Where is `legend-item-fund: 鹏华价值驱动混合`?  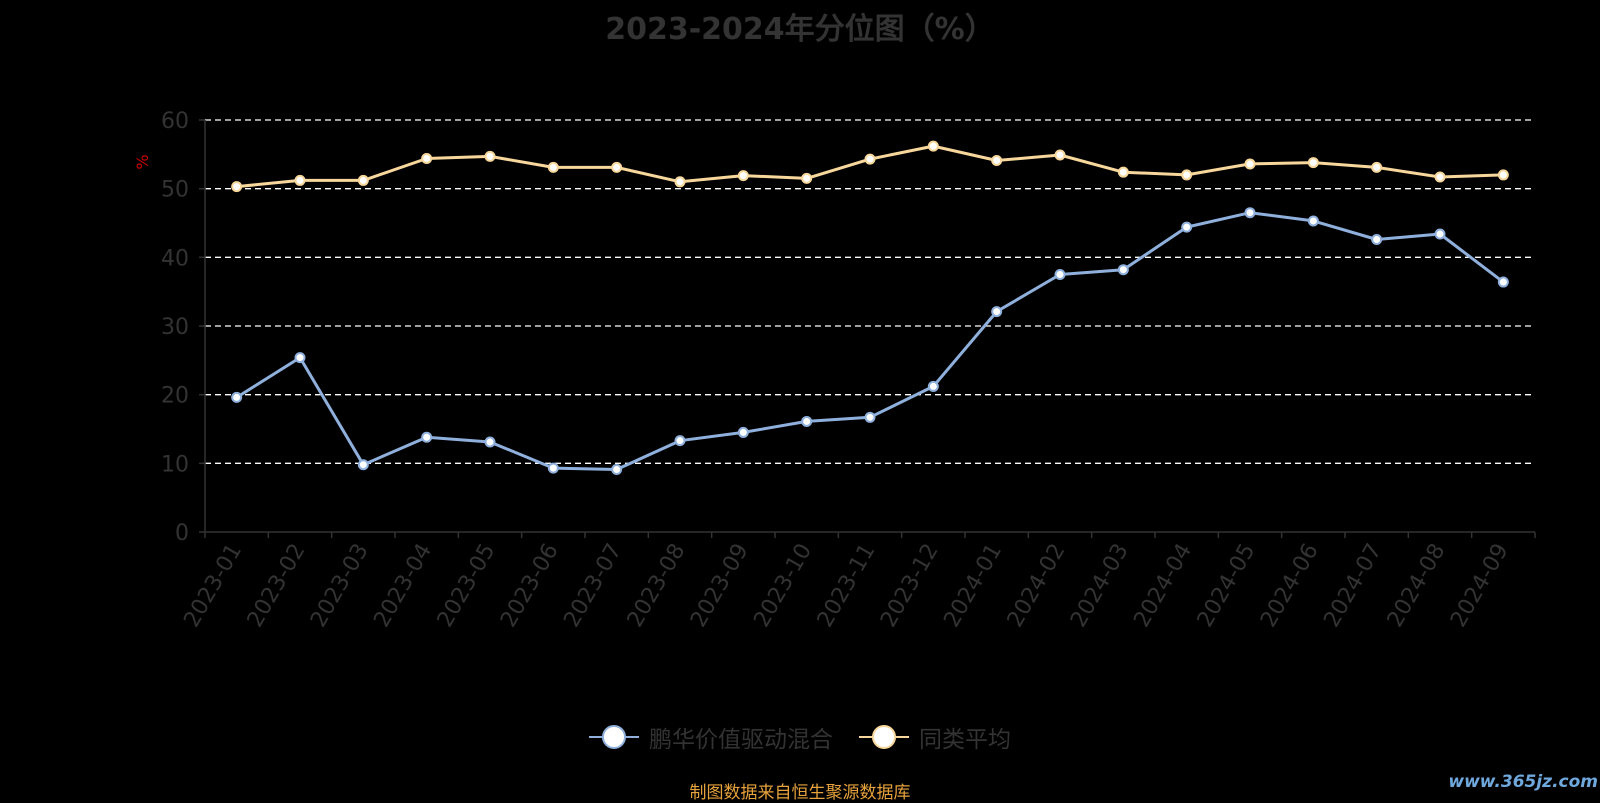 legend-item-fund: 鹏华价值驱动混合 is located at coordinates (711, 737).